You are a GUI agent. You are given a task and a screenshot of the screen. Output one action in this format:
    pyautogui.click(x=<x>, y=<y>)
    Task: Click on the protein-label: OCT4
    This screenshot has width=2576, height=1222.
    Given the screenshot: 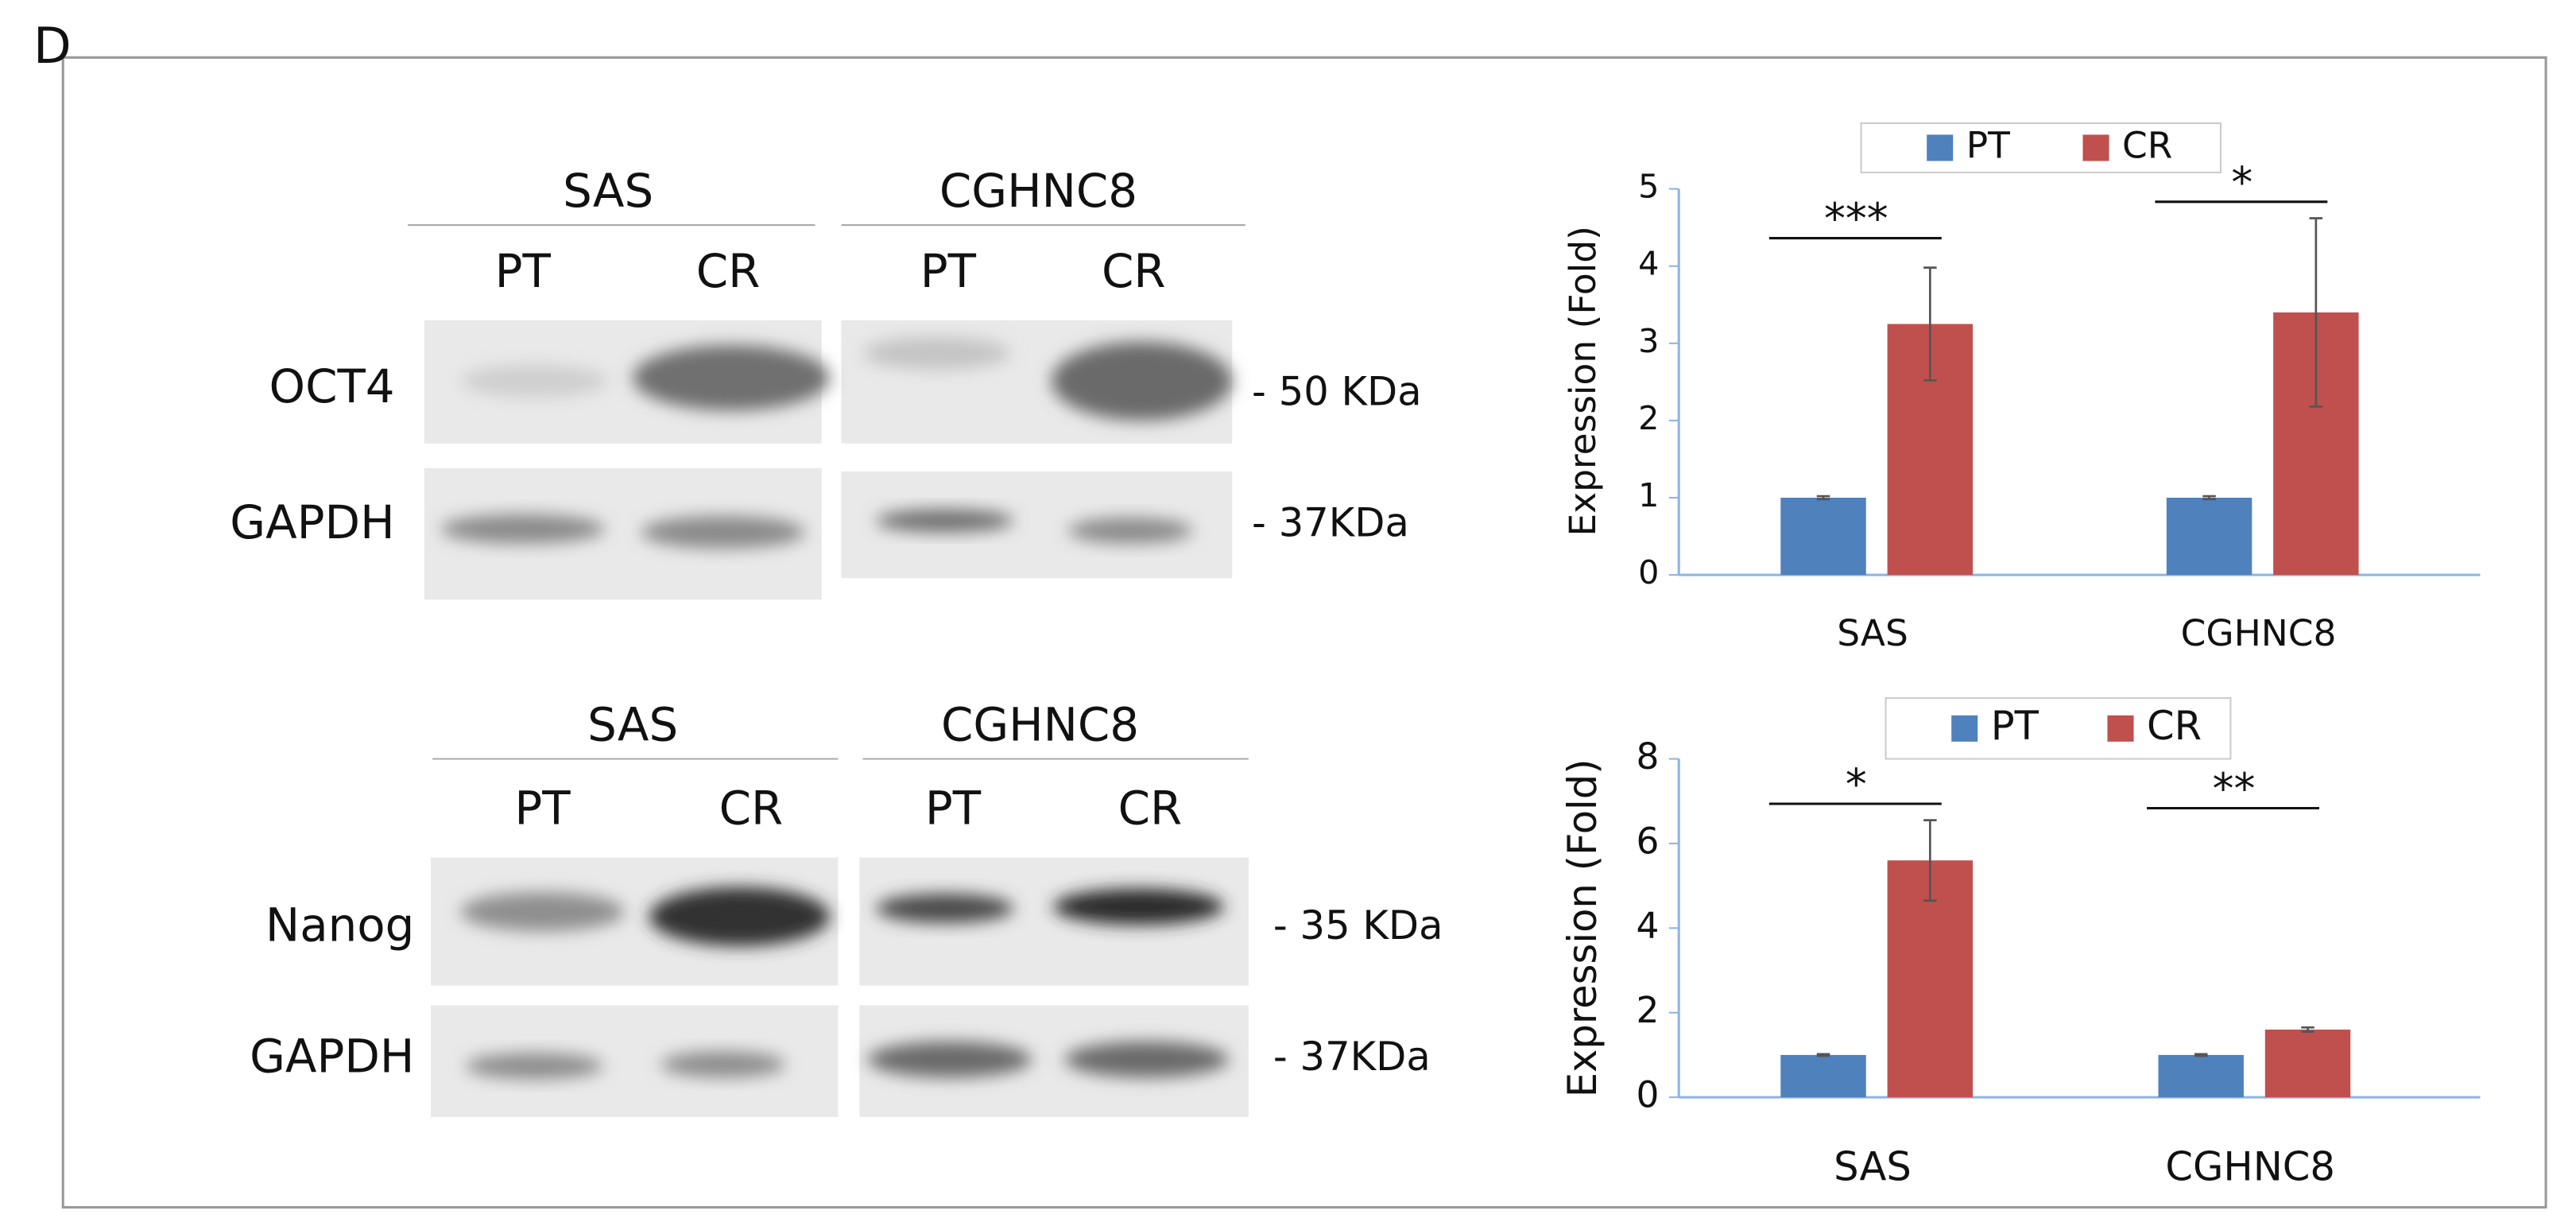 What is the action you would take?
    pyautogui.click(x=332, y=386)
    